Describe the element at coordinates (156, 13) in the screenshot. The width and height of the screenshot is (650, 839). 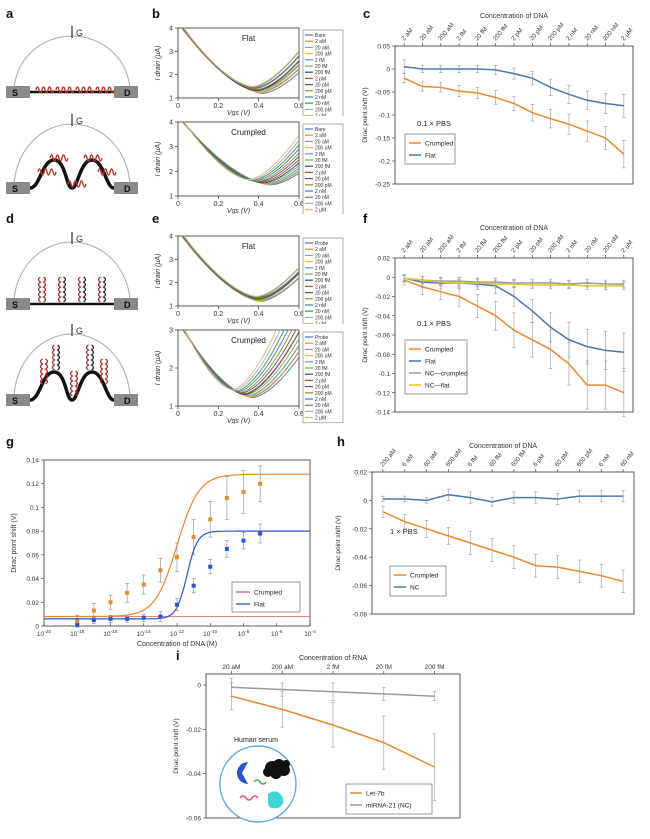
I see `panel-label-b: b` at that location.